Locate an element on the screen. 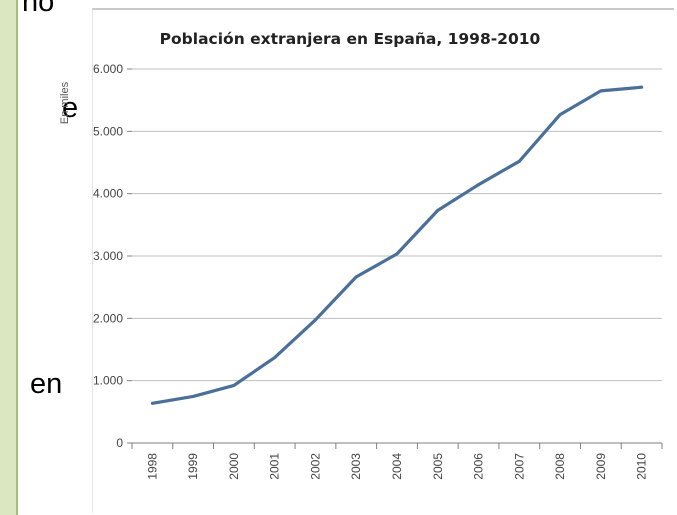 This screenshot has width=677, height=515. y-tick-label: 2.000 is located at coordinates (108, 318).